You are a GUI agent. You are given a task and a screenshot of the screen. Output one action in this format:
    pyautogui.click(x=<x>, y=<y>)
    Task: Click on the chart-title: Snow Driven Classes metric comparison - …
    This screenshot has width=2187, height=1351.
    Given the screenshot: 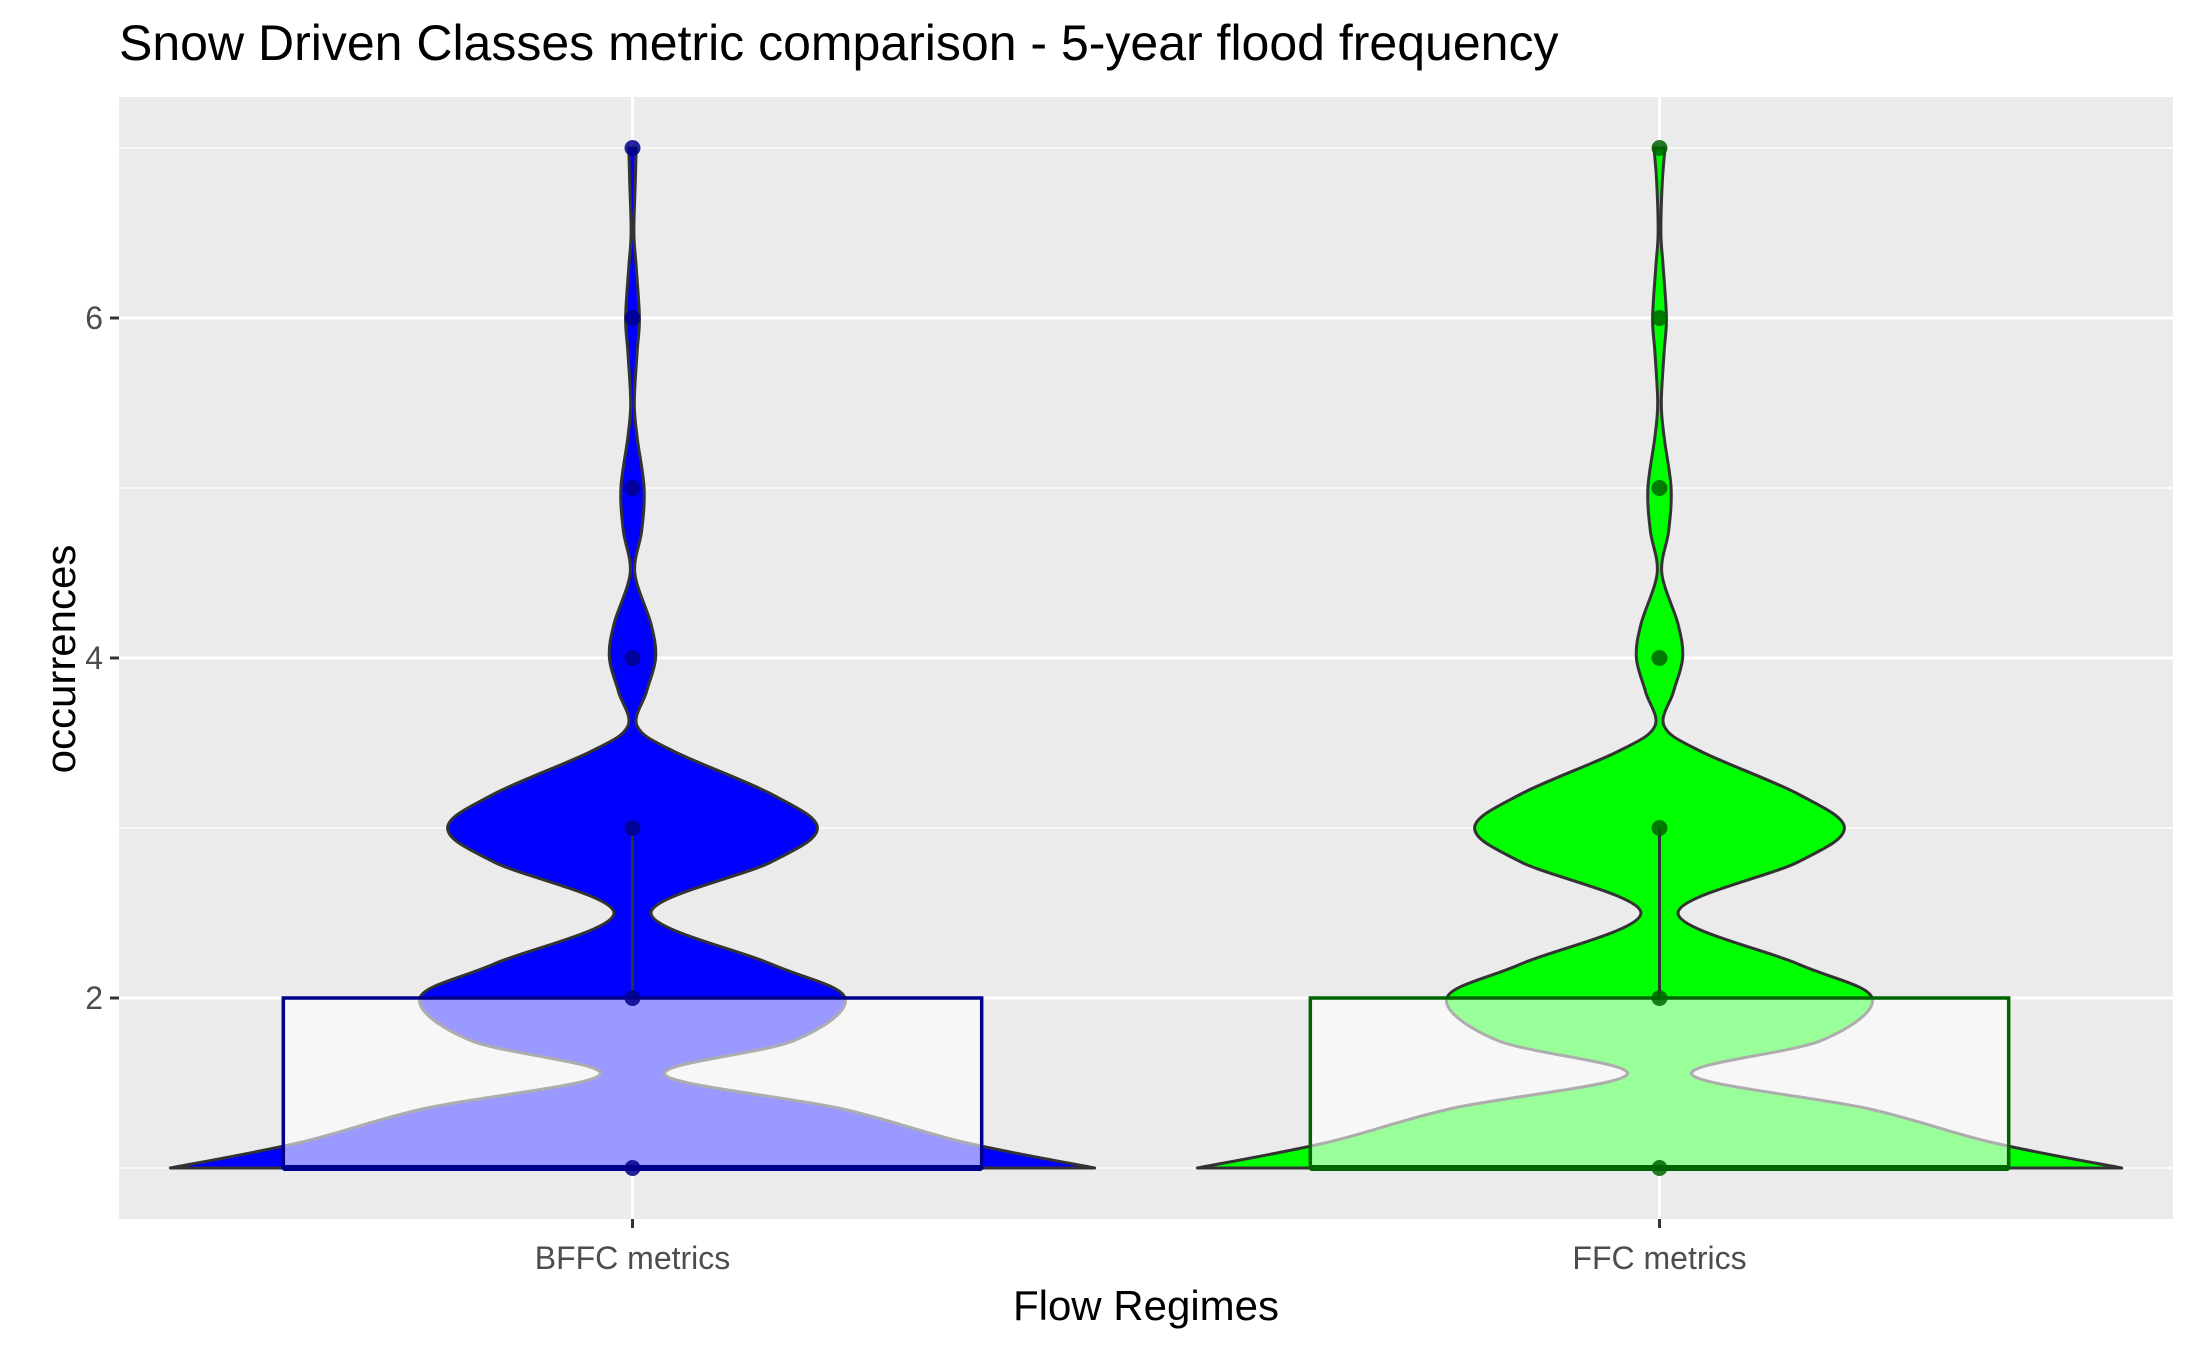 What is the action you would take?
    pyautogui.click(x=839, y=43)
    